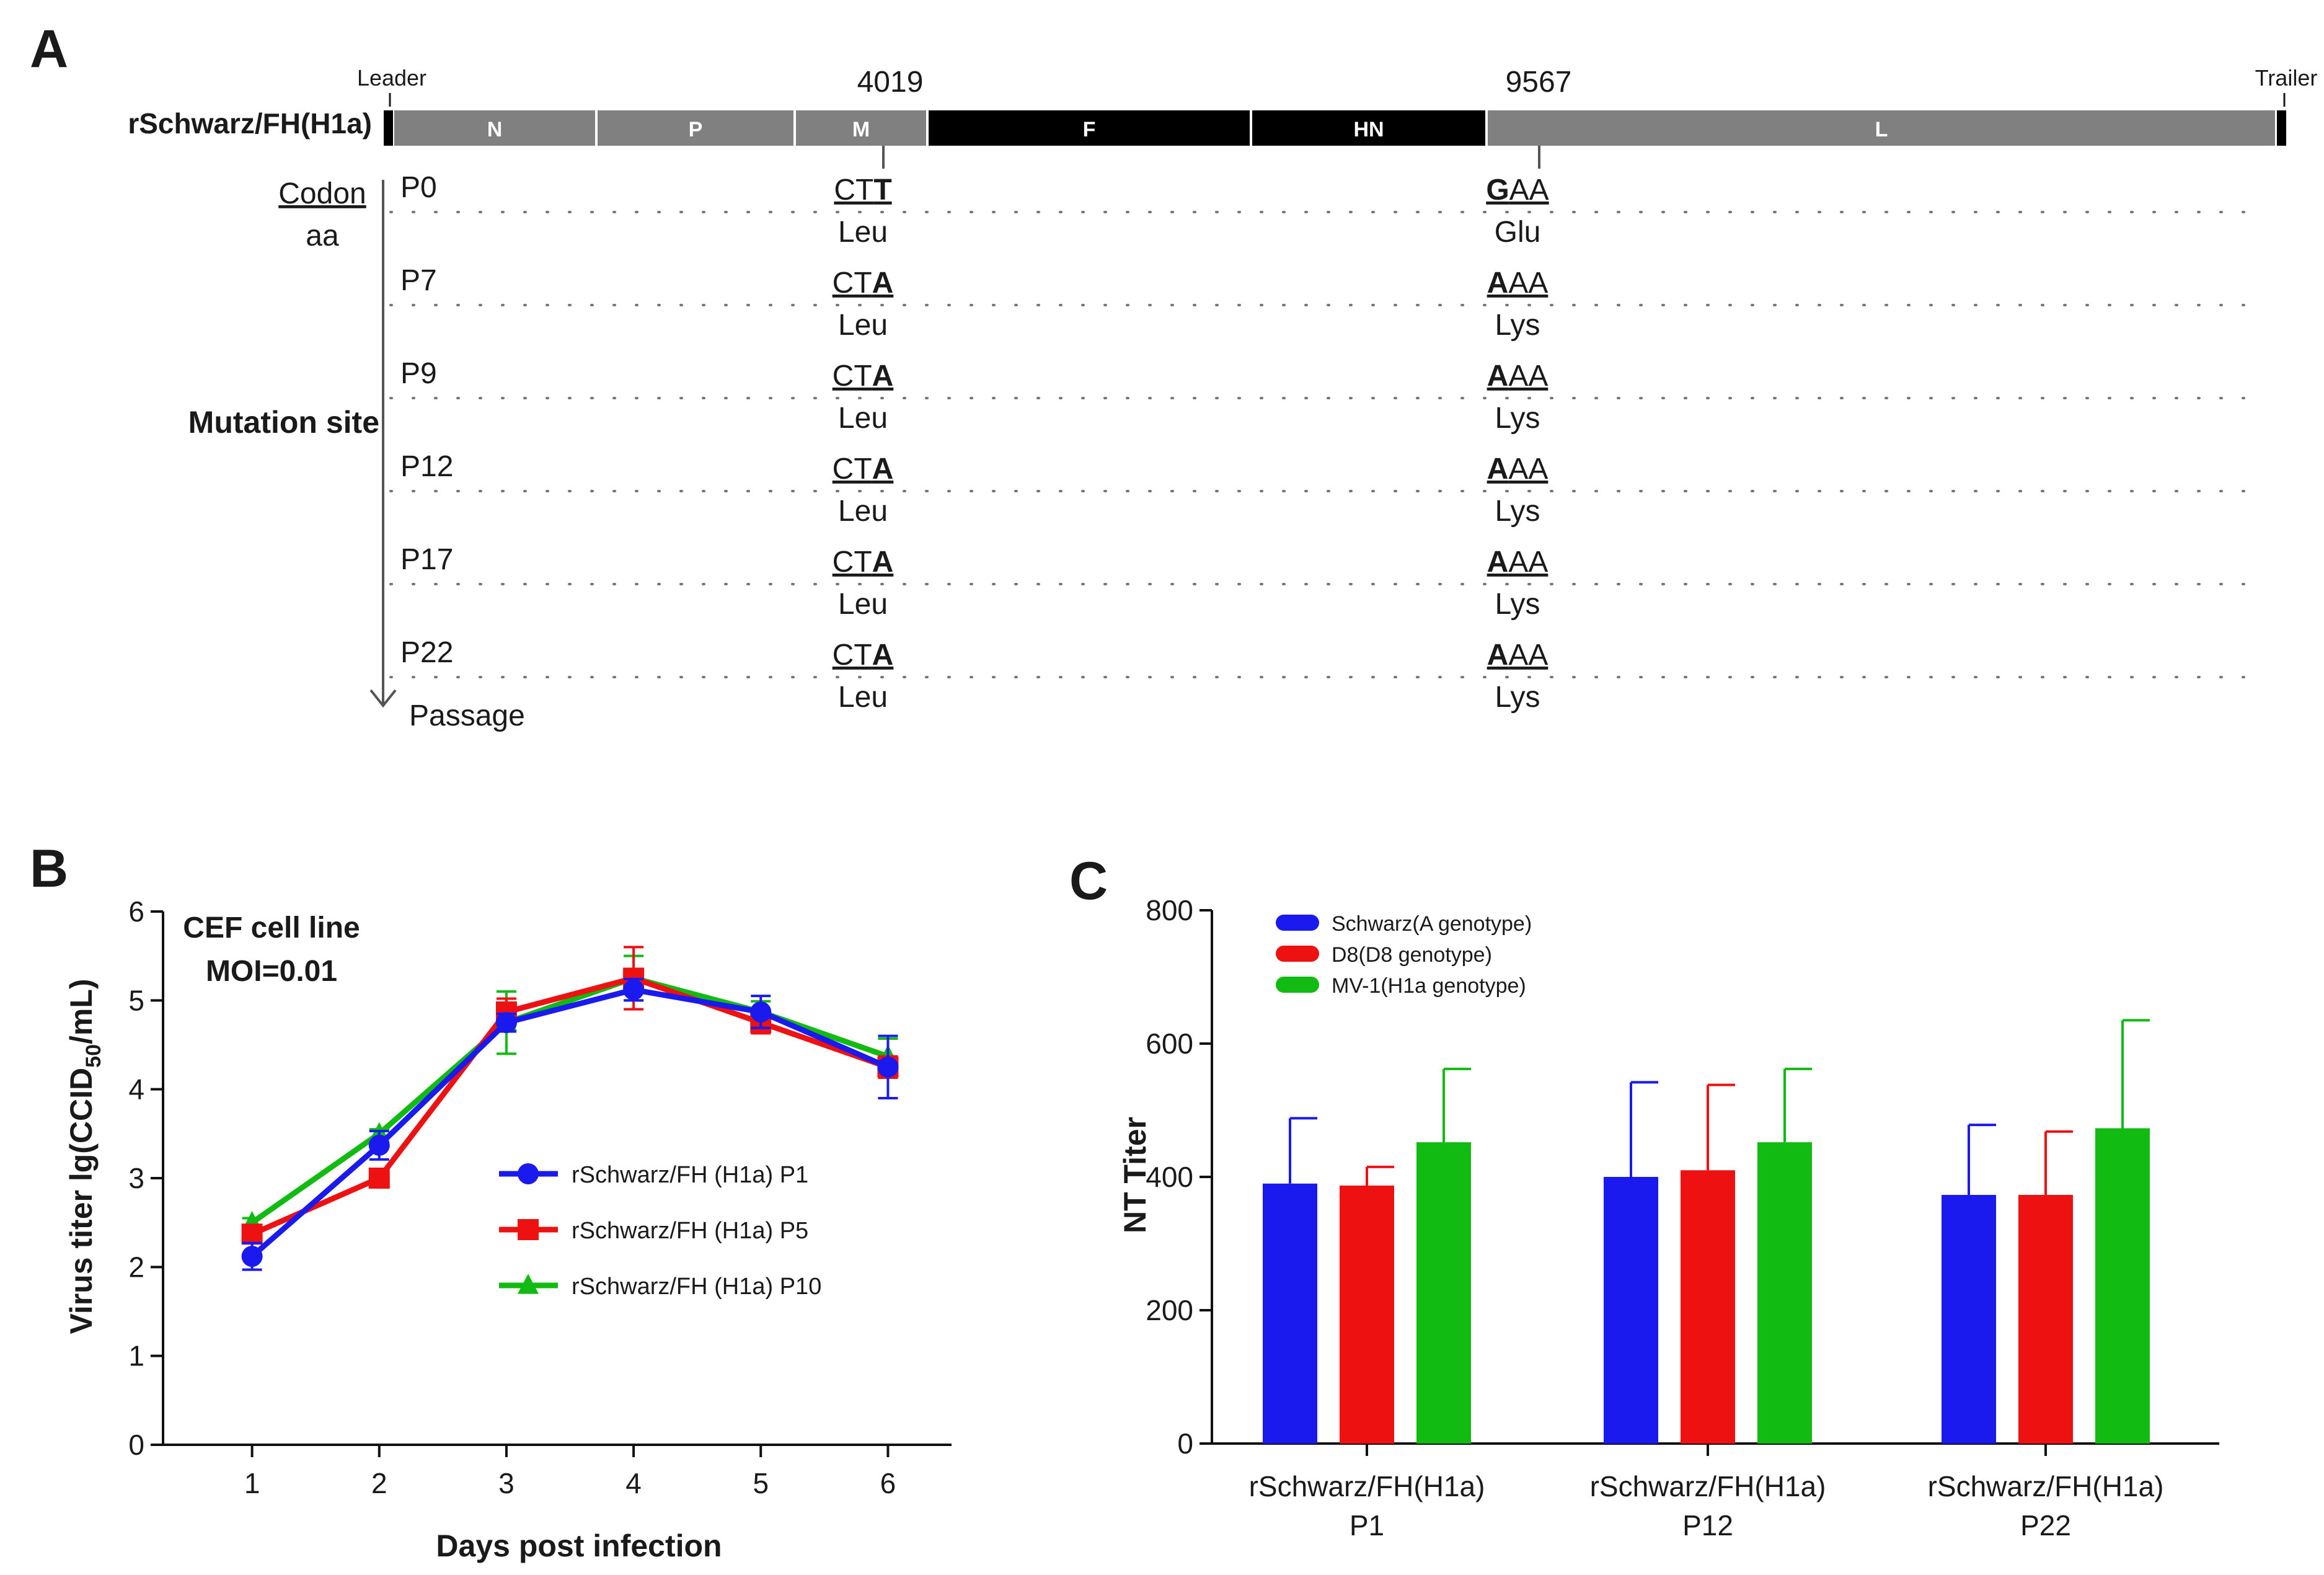 This screenshot has width=2324, height=1575. Describe the element at coordinates (418, 373) in the screenshot. I see `passage-label-row: P9` at that location.